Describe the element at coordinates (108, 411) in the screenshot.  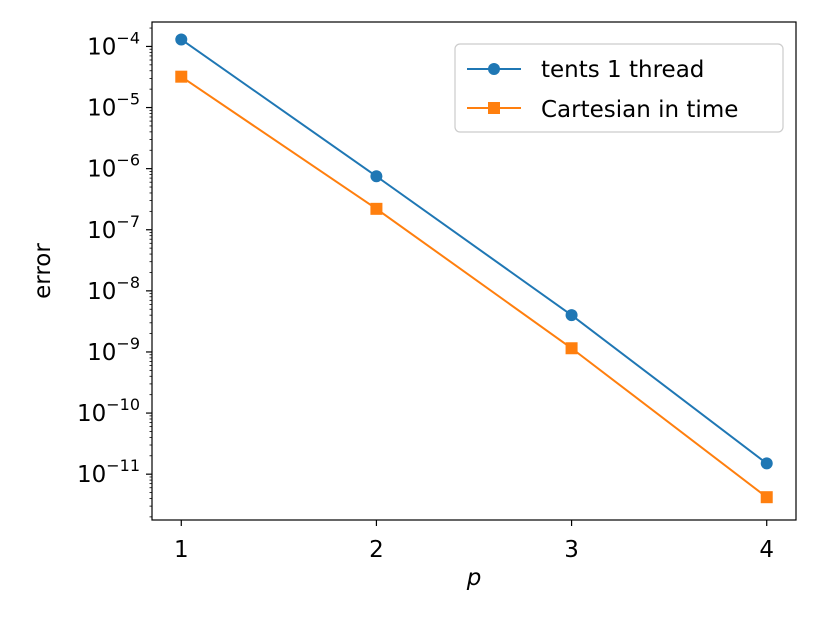
I see `y-tick-label: 10⁻¹⁰` at that location.